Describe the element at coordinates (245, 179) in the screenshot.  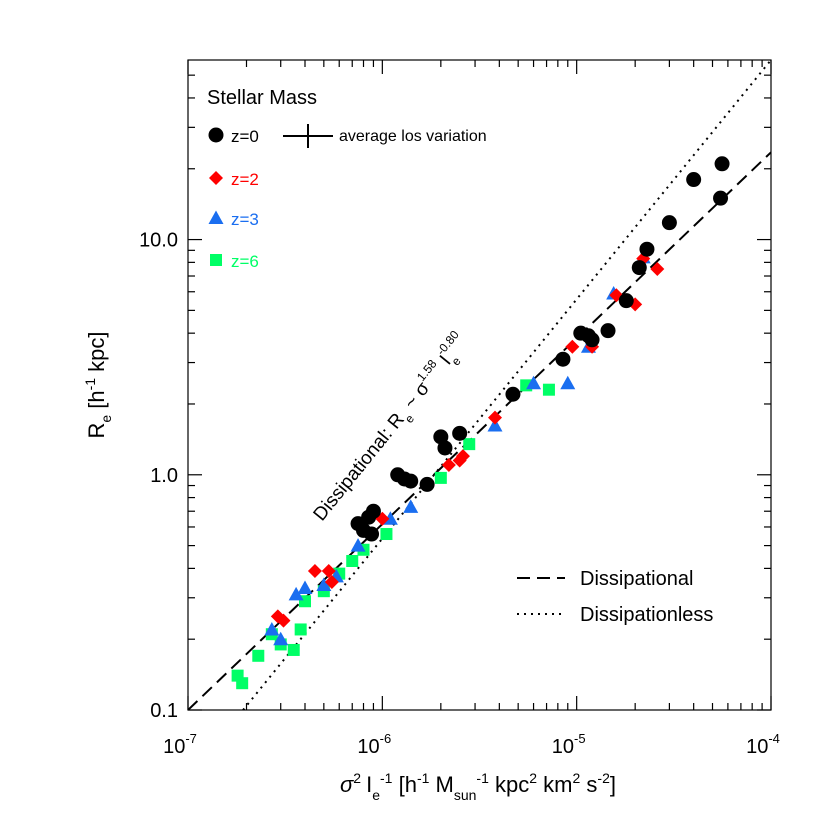
I see `legend-label: z=2` at that location.